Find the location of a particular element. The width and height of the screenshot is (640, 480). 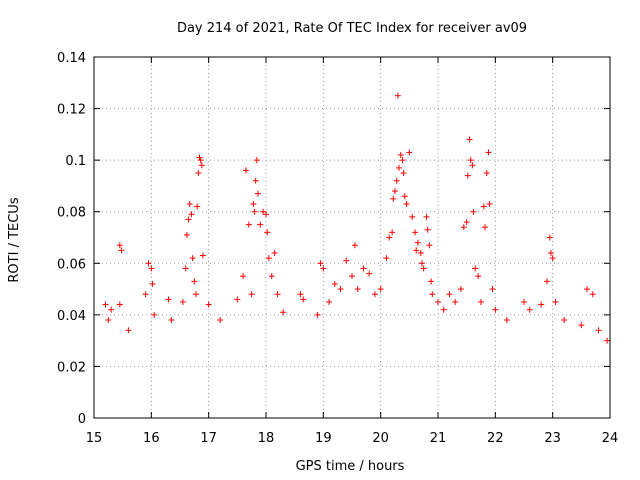

x-tick-label: 18 is located at coordinates (266, 438).